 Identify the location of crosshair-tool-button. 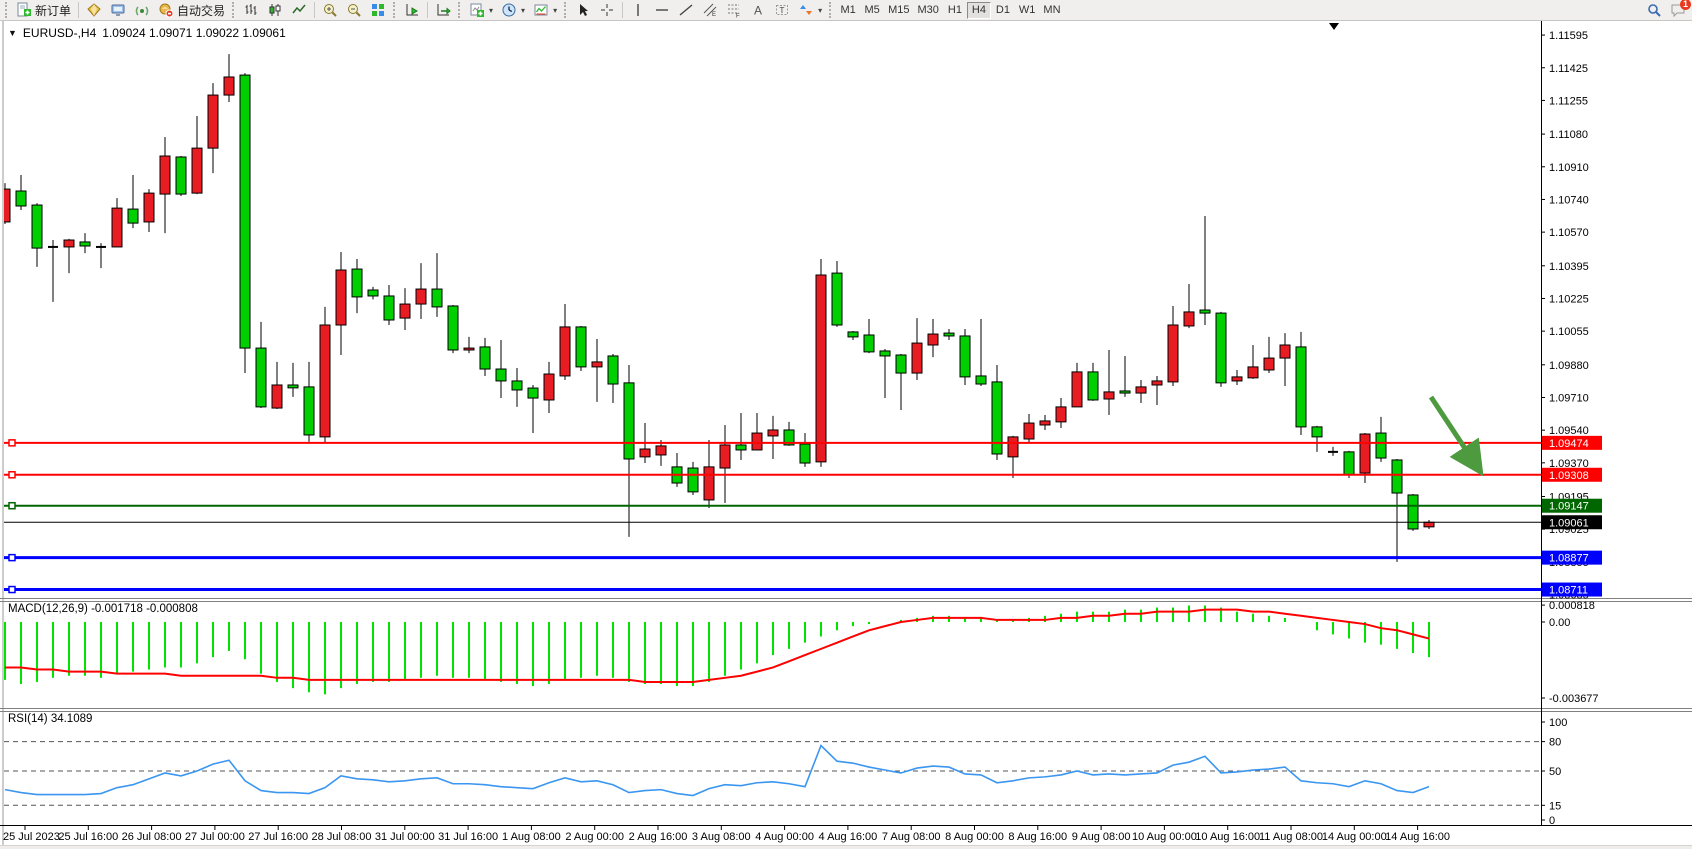
(607, 10).